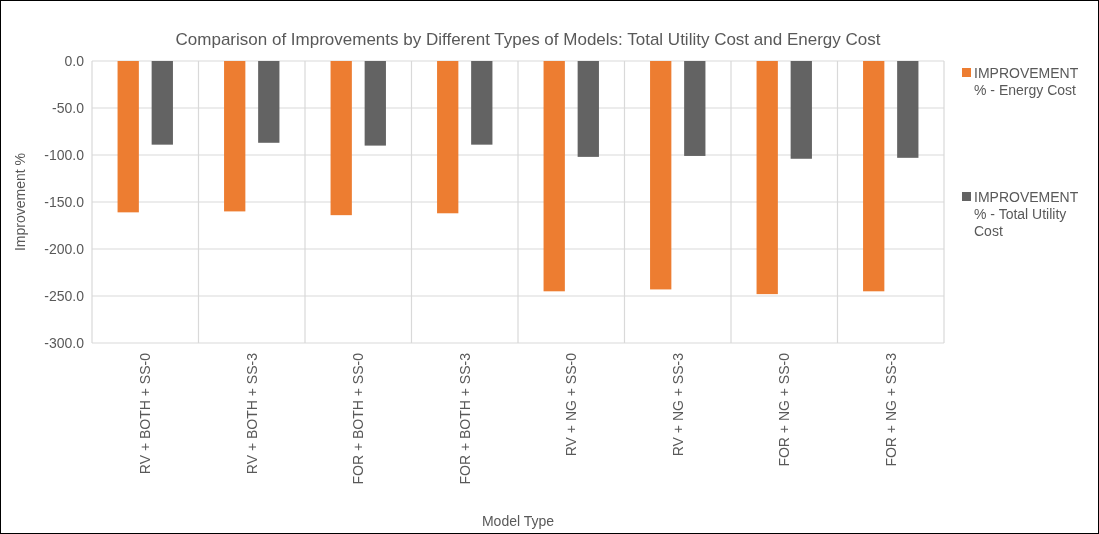  Describe the element at coordinates (1026, 214) in the screenshot. I see `legend-label: IMPROVEMENT % - Total Utility Cost` at that location.